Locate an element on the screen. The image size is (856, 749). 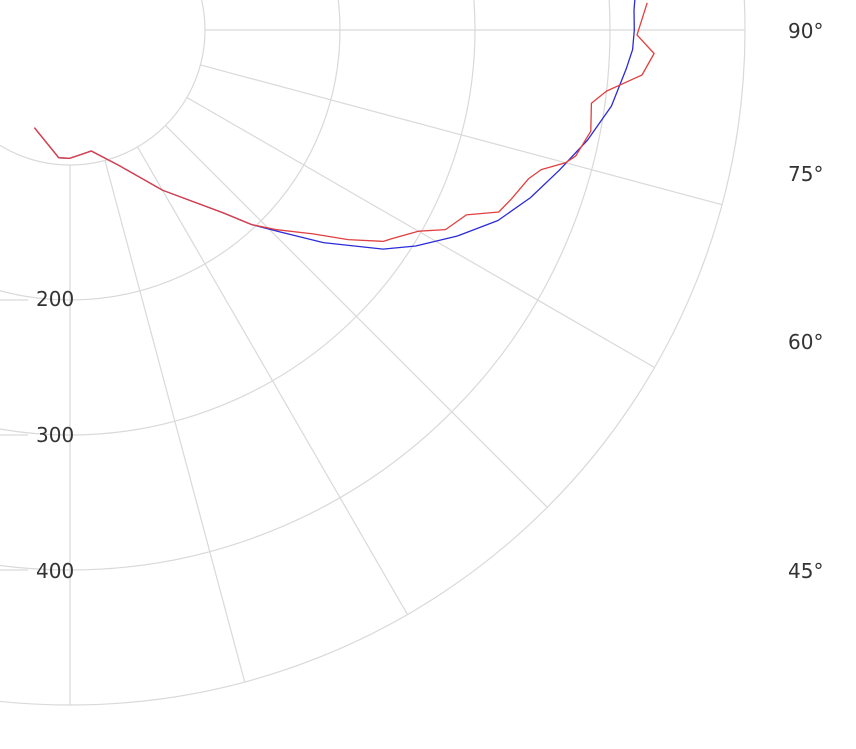
angular-tick-label: 75° is located at coordinates (805, 174).